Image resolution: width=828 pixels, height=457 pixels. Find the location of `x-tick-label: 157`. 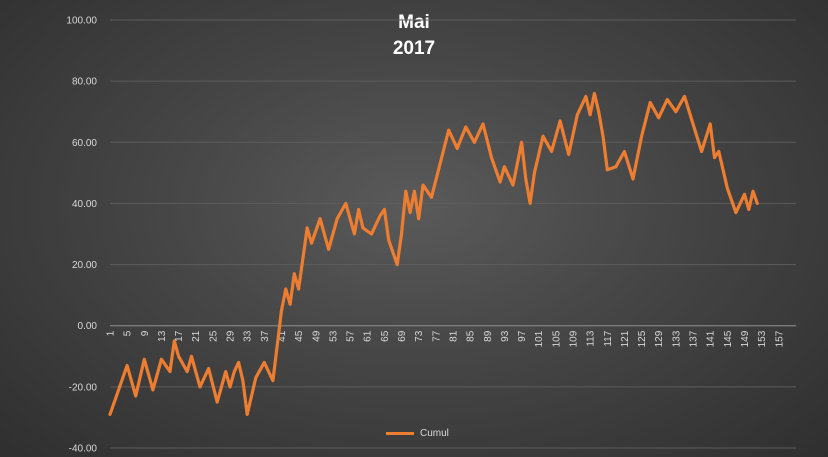

x-tick-label: 157 is located at coordinates (779, 338).